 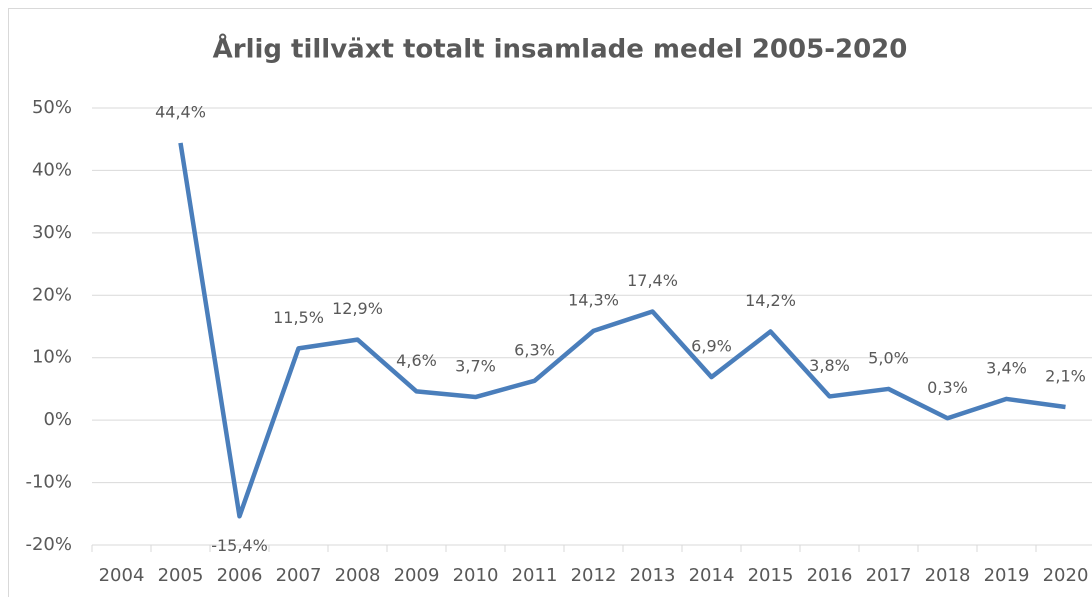 What do you see at coordinates (770, 300) in the screenshot?
I see `data-label: 14,2%` at bounding box center [770, 300].